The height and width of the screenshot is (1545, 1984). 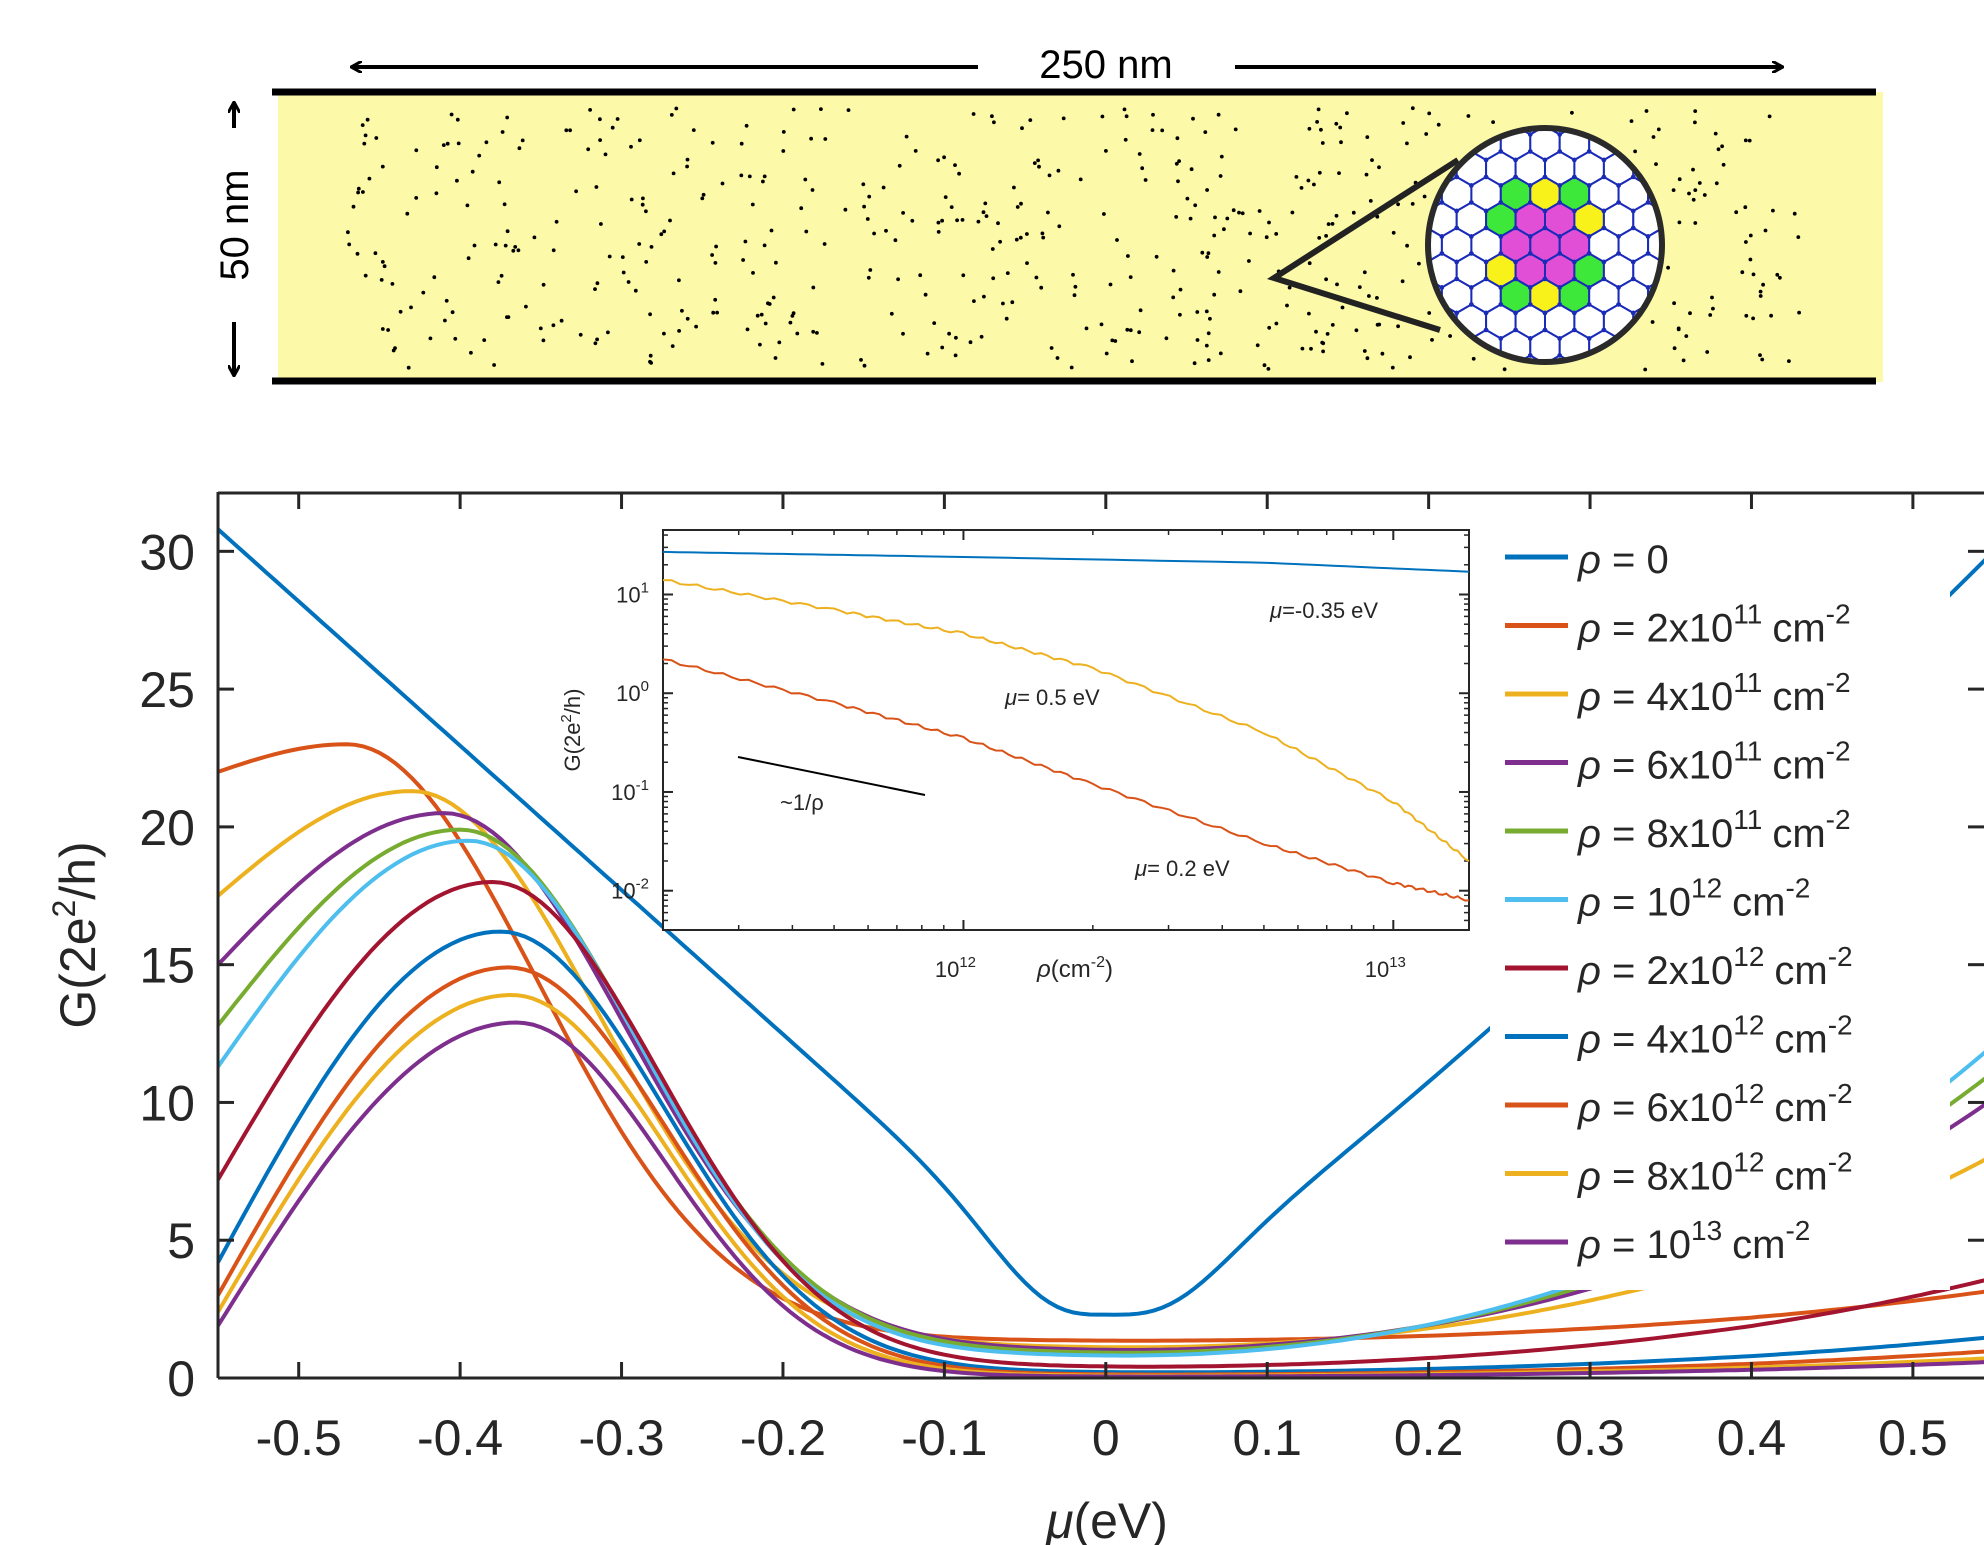 I want to click on legend-box, so click(x=1720, y=905).